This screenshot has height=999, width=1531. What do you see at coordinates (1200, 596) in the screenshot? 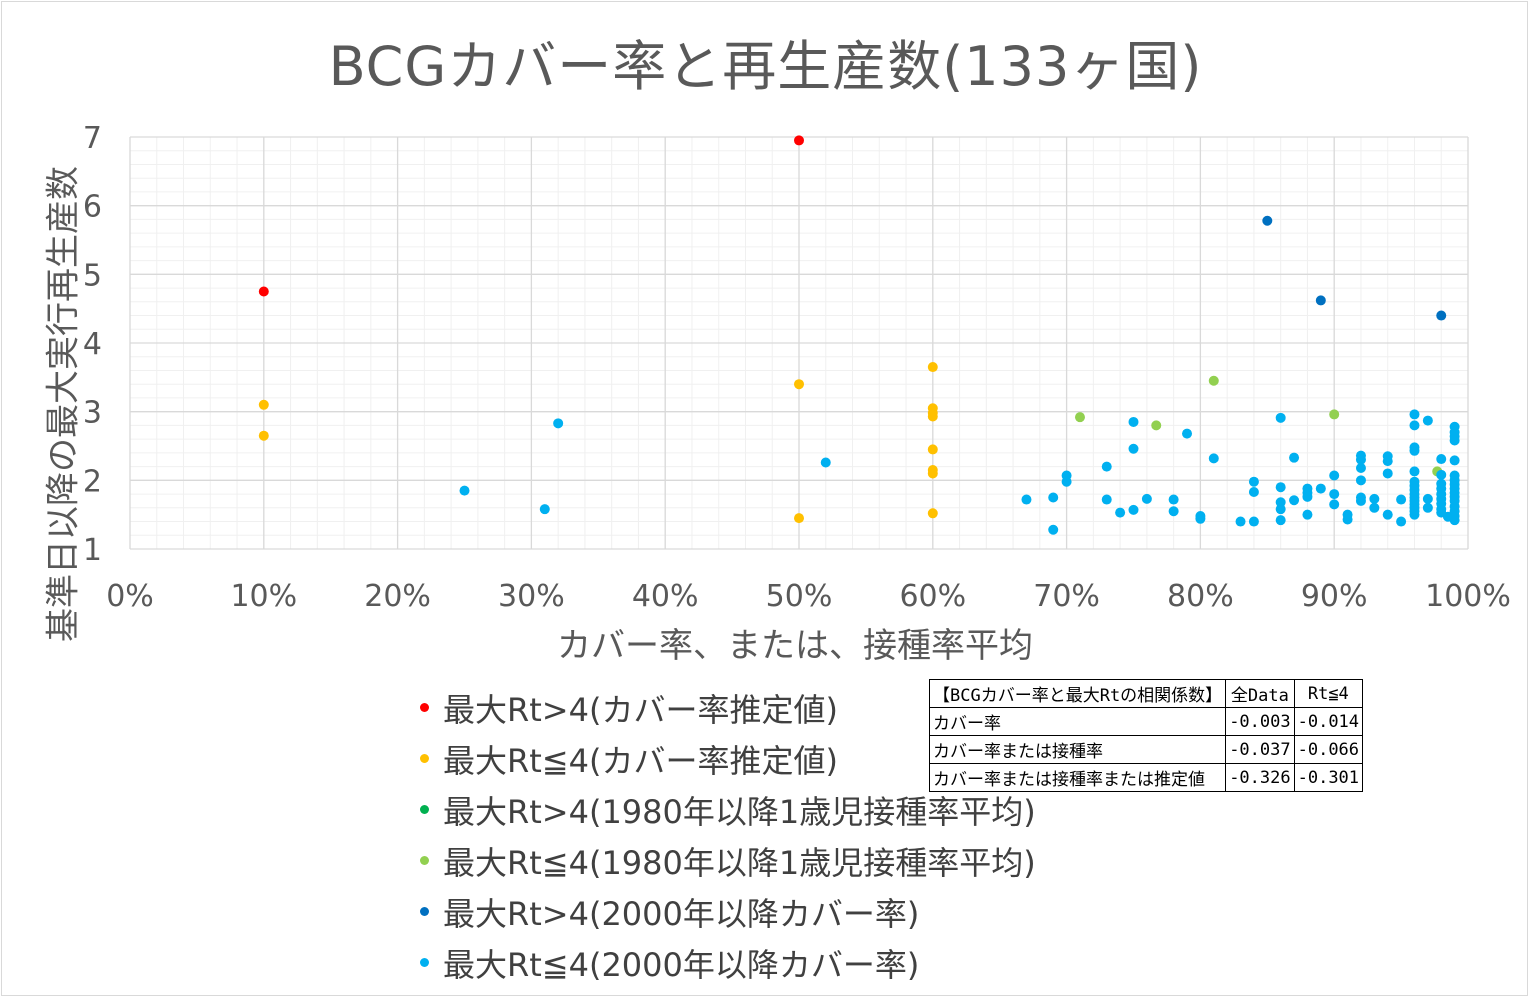
I see `x-tick-label: 80%` at bounding box center [1200, 596].